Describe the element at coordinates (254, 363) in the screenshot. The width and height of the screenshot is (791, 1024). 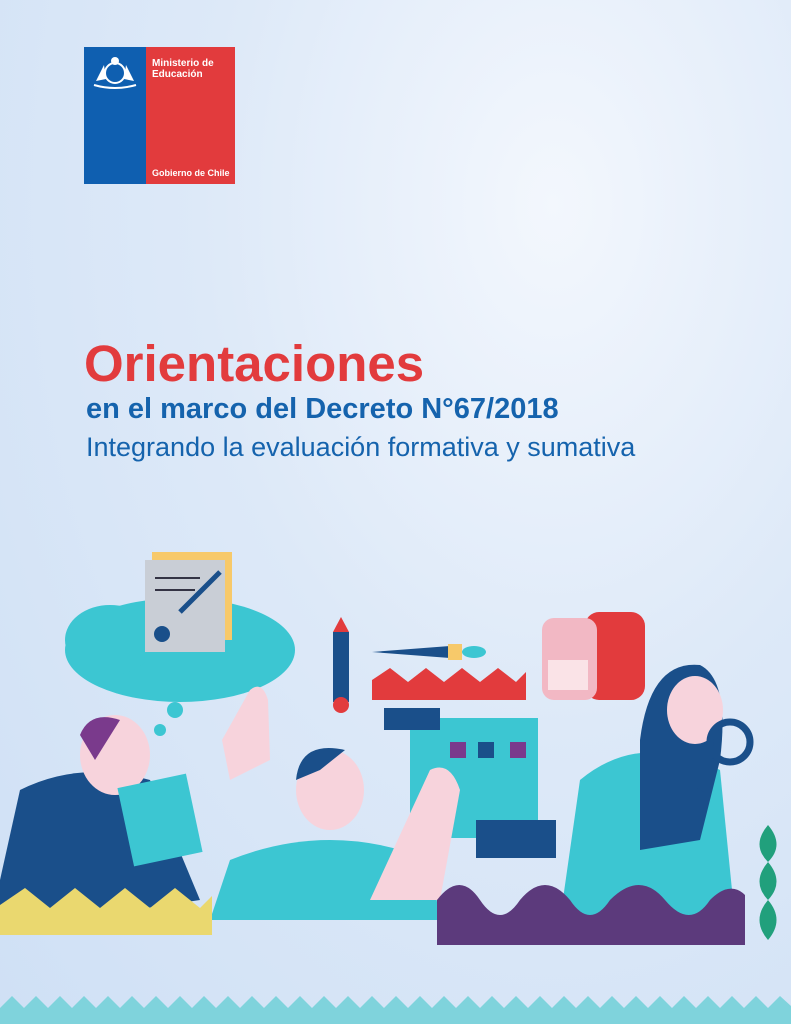
I see `page-title: Orientaciones` at that location.